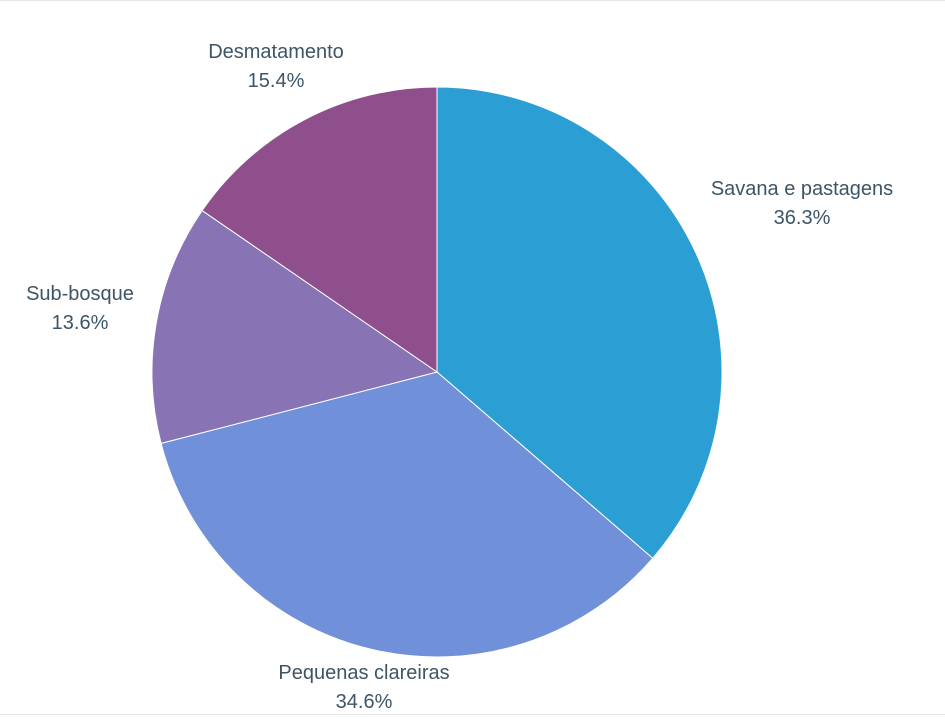 This screenshot has height=719, width=945. I want to click on slice-value-savana-e-pastagens: 36.3%, so click(802, 218).